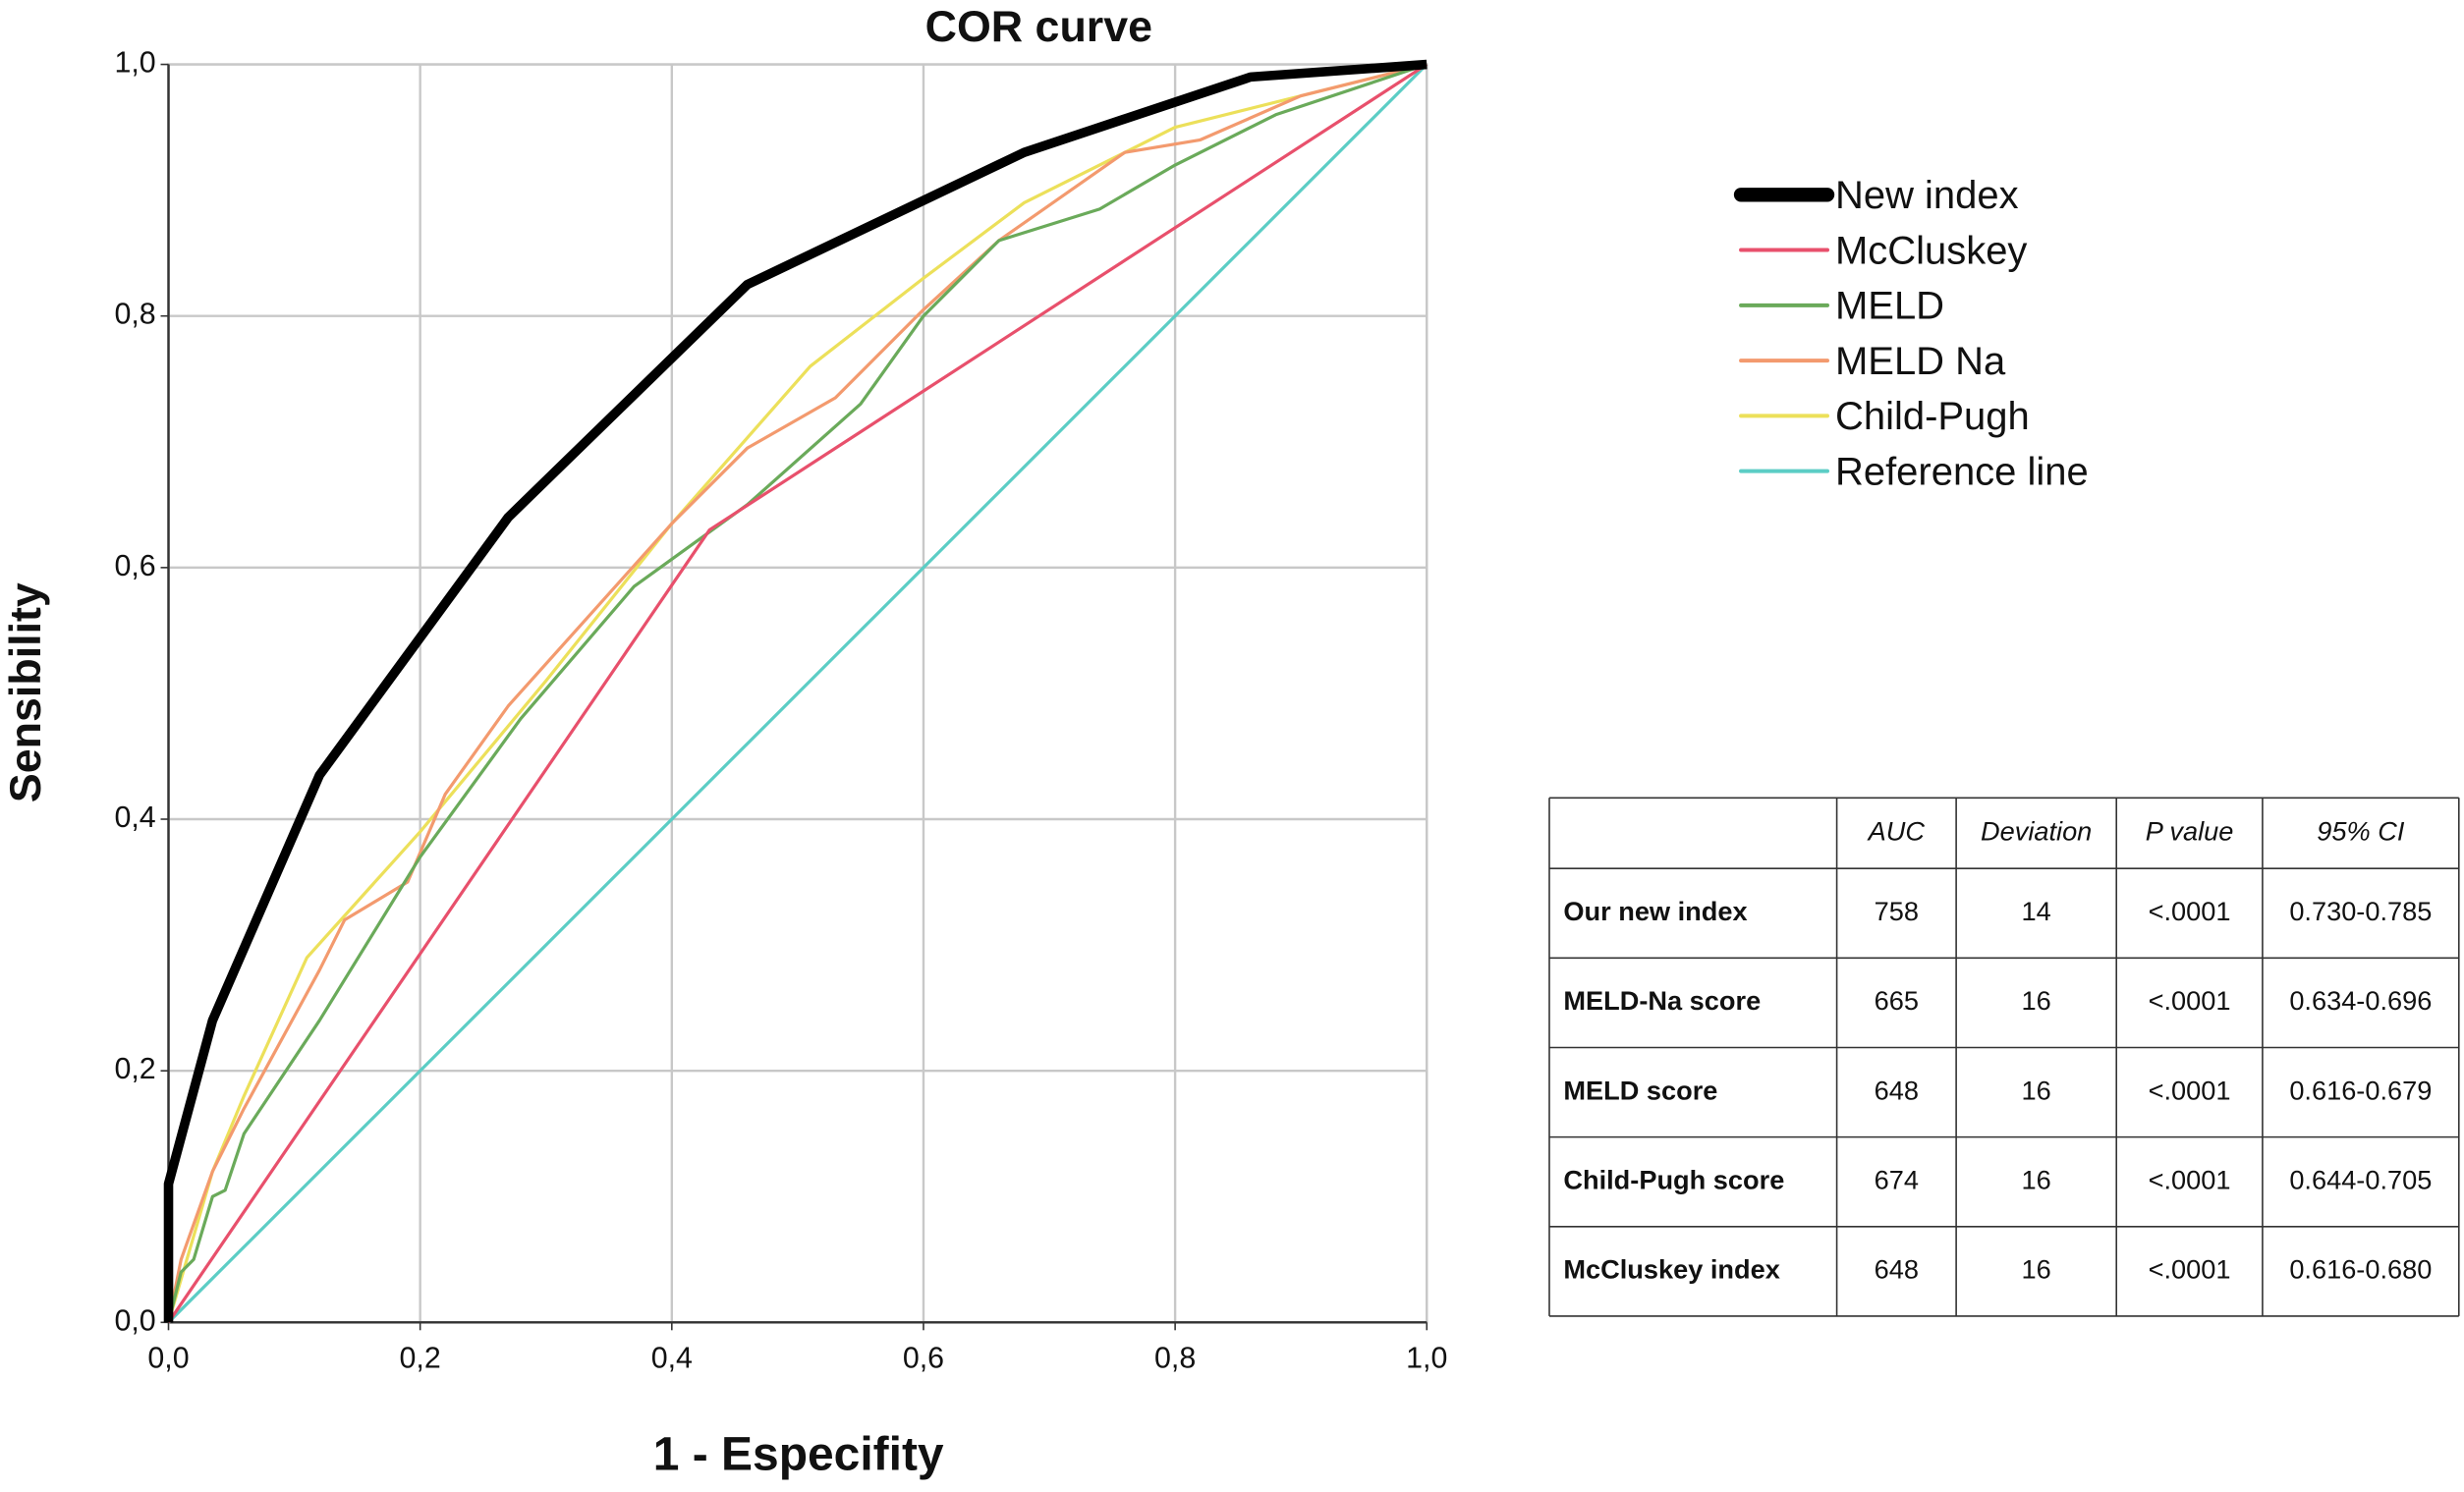 Image resolution: width=2464 pixels, height=1492 pixels. Describe the element at coordinates (1897, 911) in the screenshot. I see `table-cell: 758` at that location.